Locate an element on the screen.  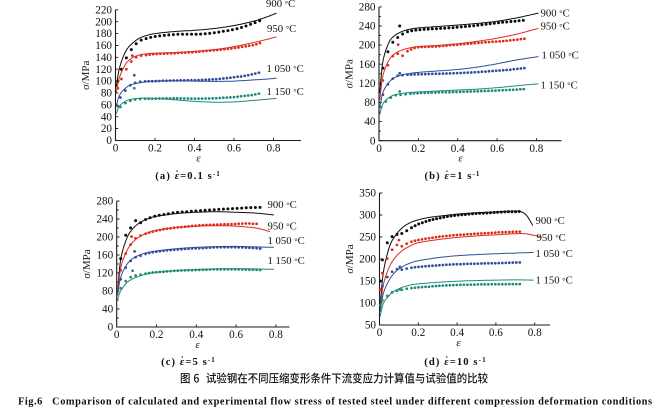
svg-text: 150 is located at coordinates (367, 282).